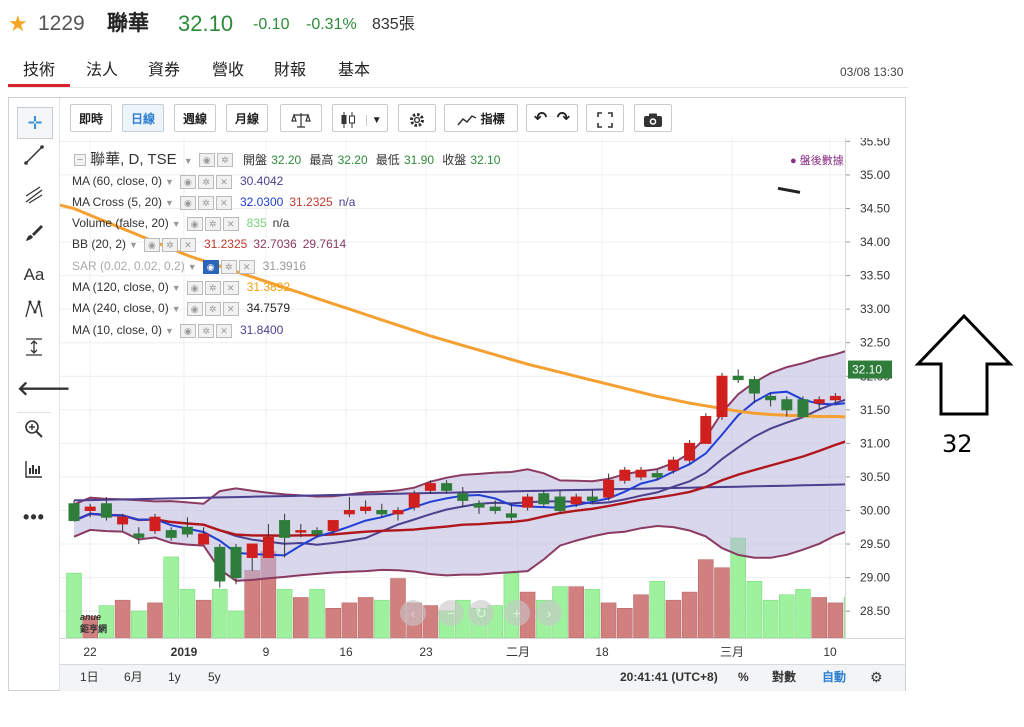  Describe the element at coordinates (540, 118) in the screenshot. I see `undo-icon: ↶` at that location.